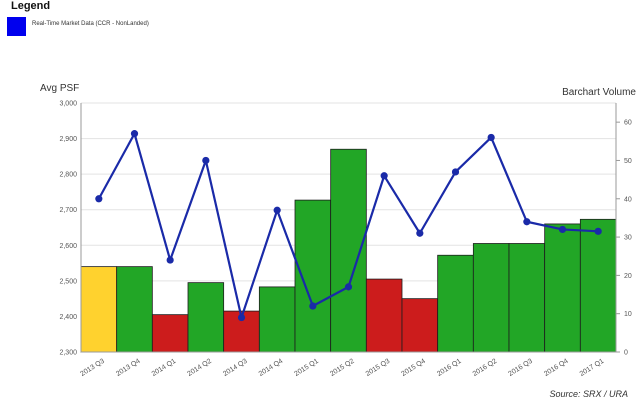  I want to click on y-tick-right: 30, so click(628, 238).